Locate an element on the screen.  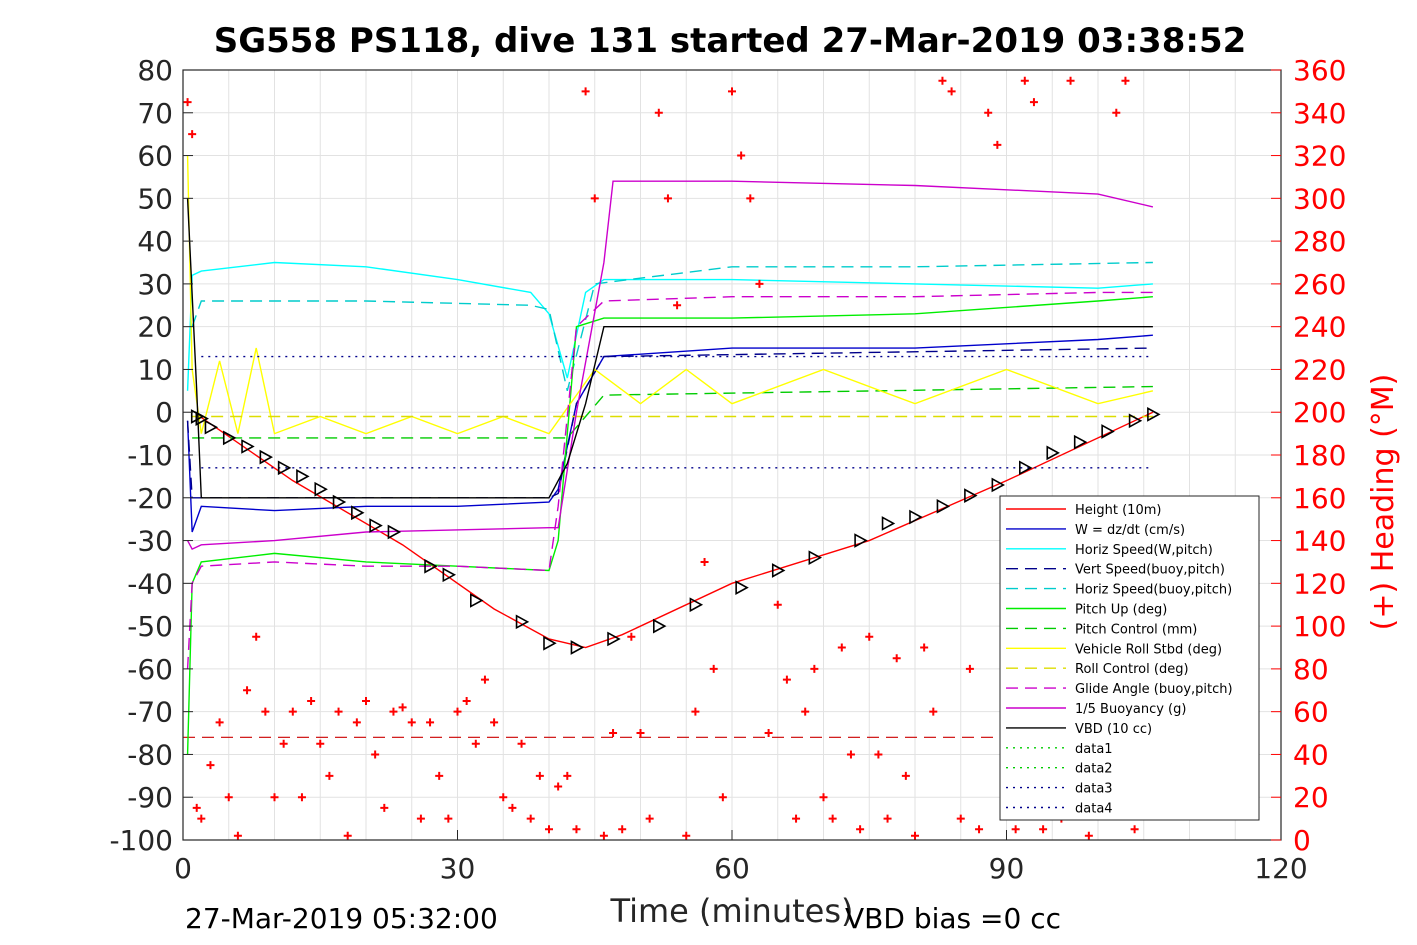
y-tick-label: 10 is located at coordinates (155, 369).